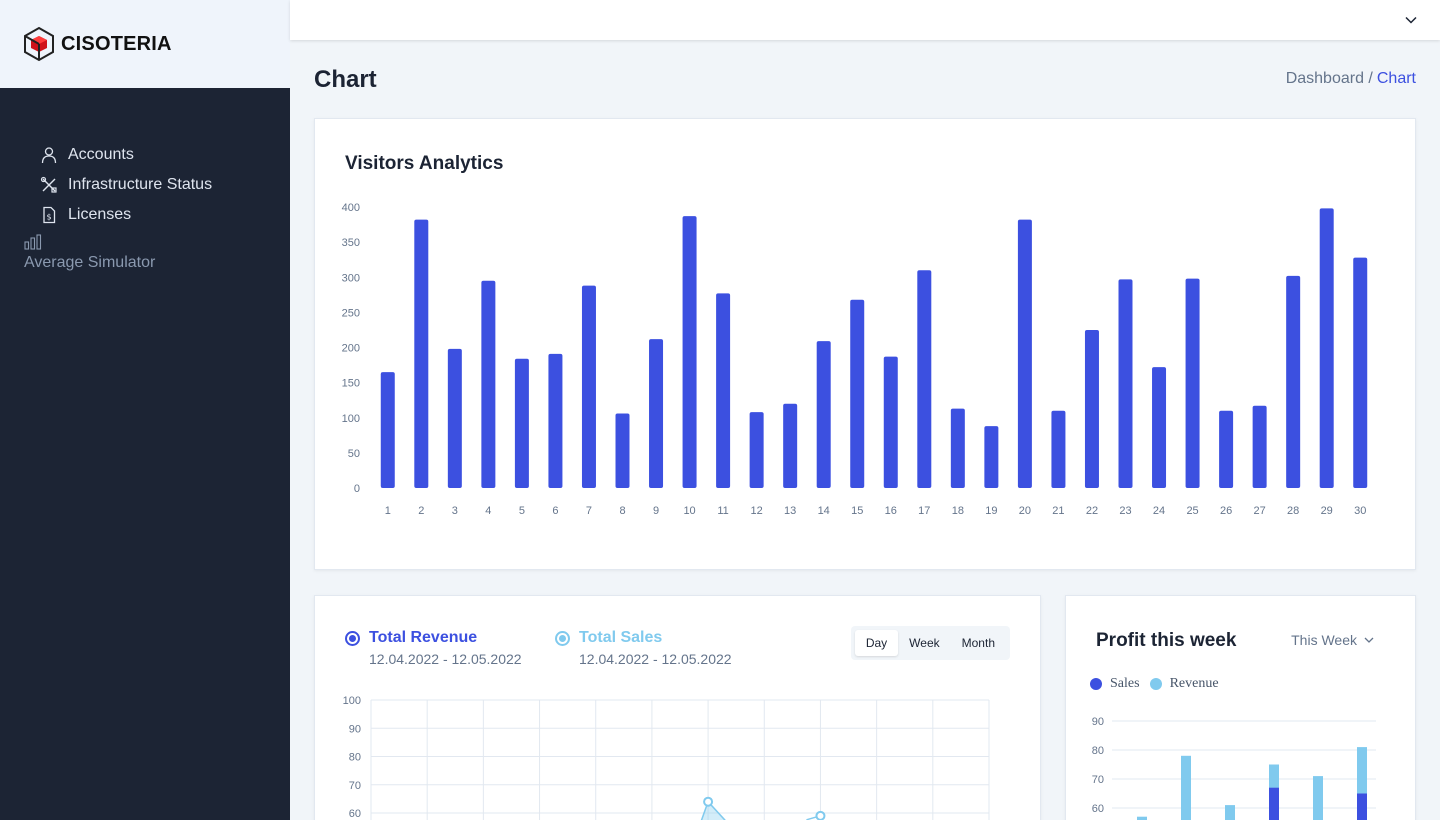 This screenshot has width=1440, height=820. I want to click on sidebar-item-average-simulator: Average Simulator, so click(145, 253).